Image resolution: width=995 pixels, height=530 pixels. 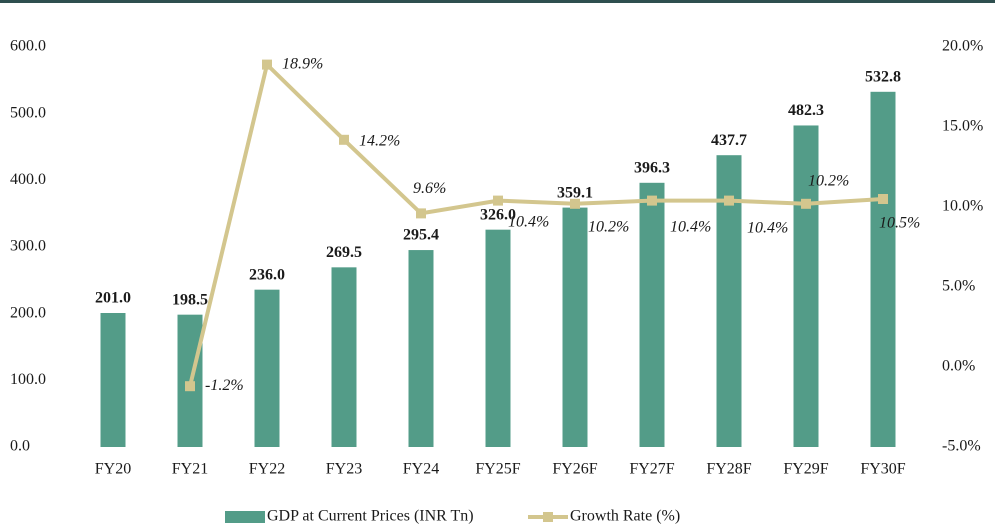 I want to click on bar-value-label: 532.8, so click(x=883, y=76).